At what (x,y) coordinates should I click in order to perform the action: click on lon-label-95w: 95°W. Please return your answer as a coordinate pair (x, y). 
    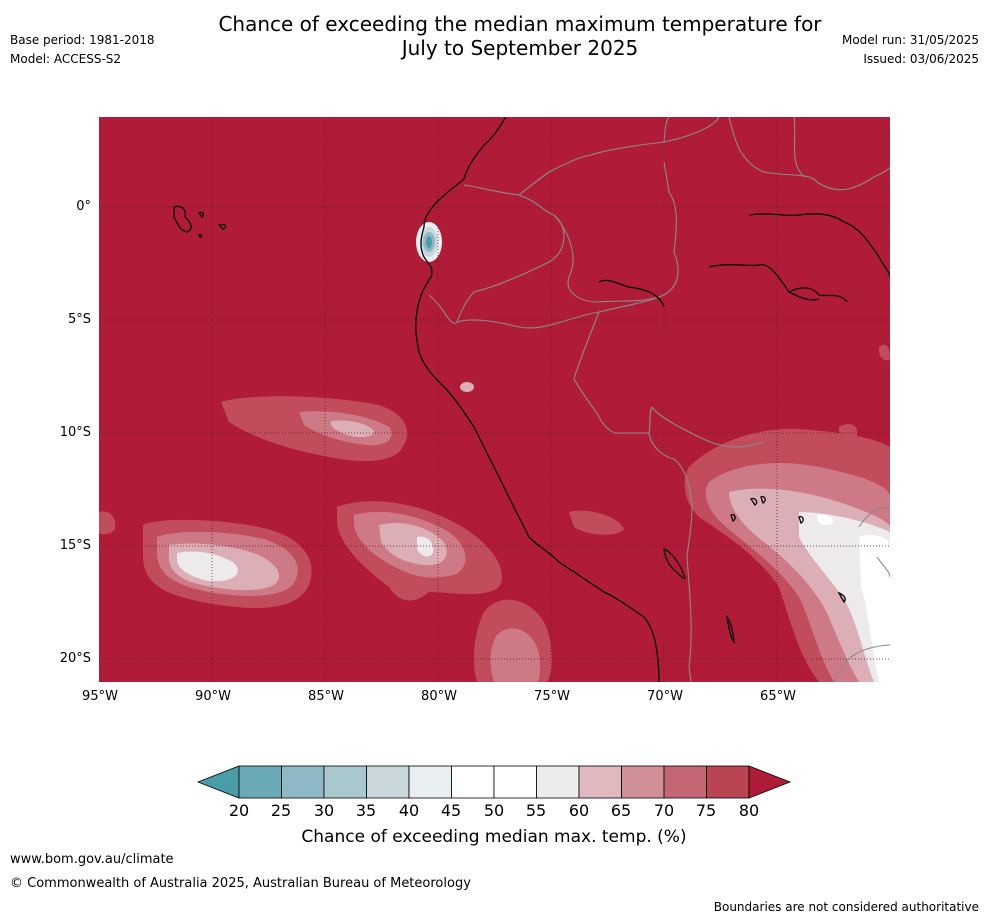
    Looking at the image, I should click on (100, 696).